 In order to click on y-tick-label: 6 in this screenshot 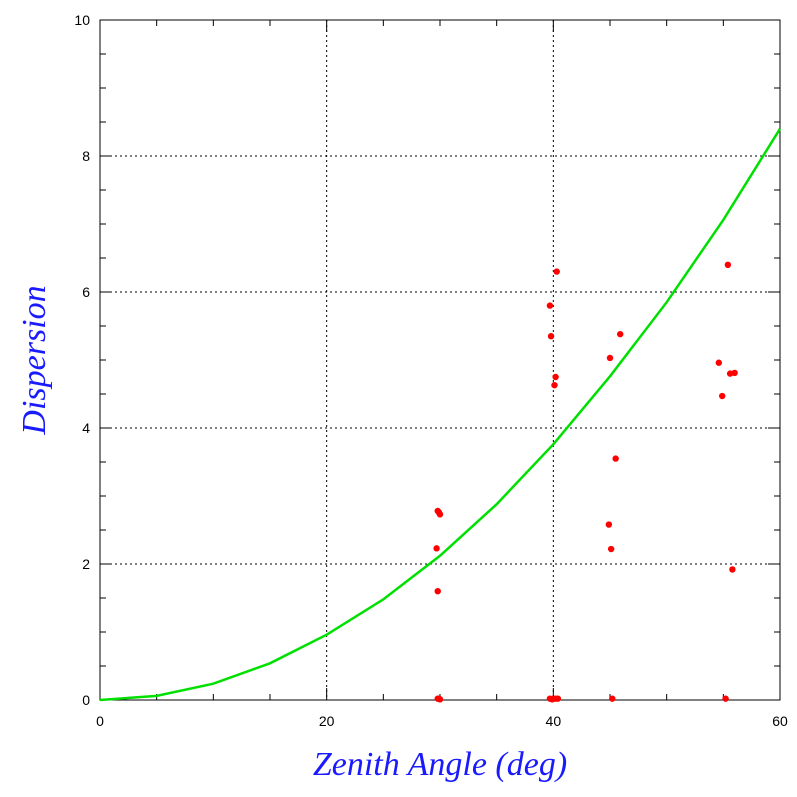, I will do `click(86, 292)`.